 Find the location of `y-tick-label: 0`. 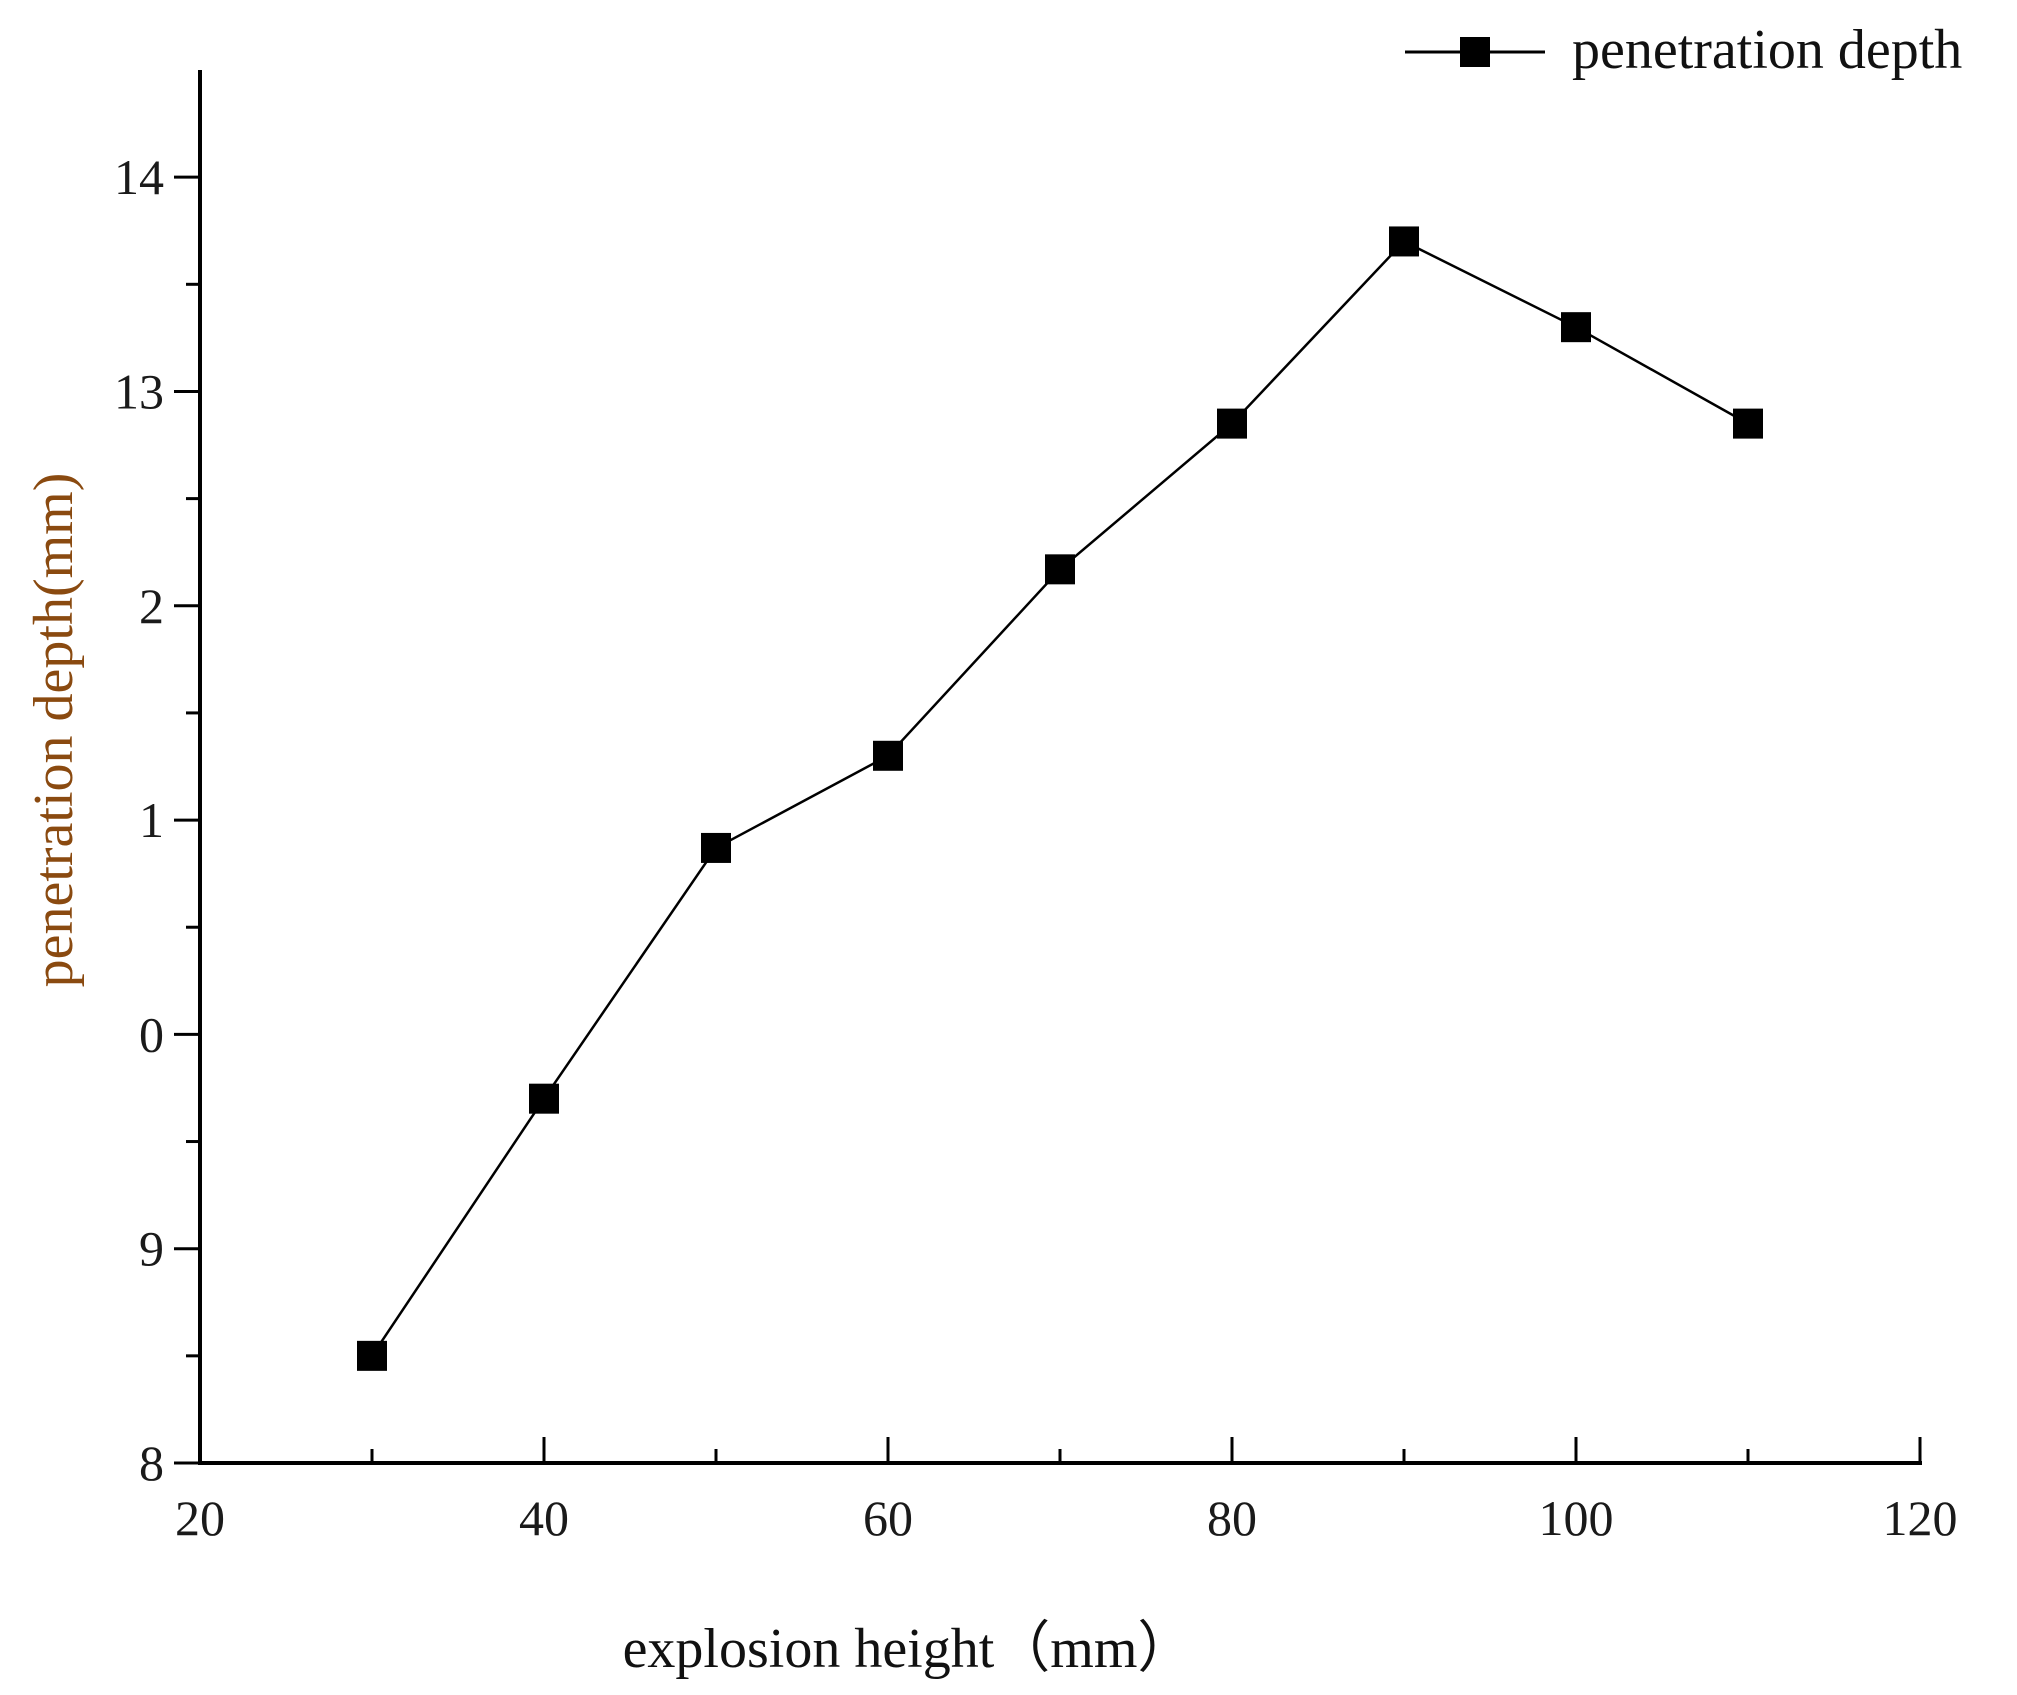

y-tick-label: 0 is located at coordinates (151, 1034).